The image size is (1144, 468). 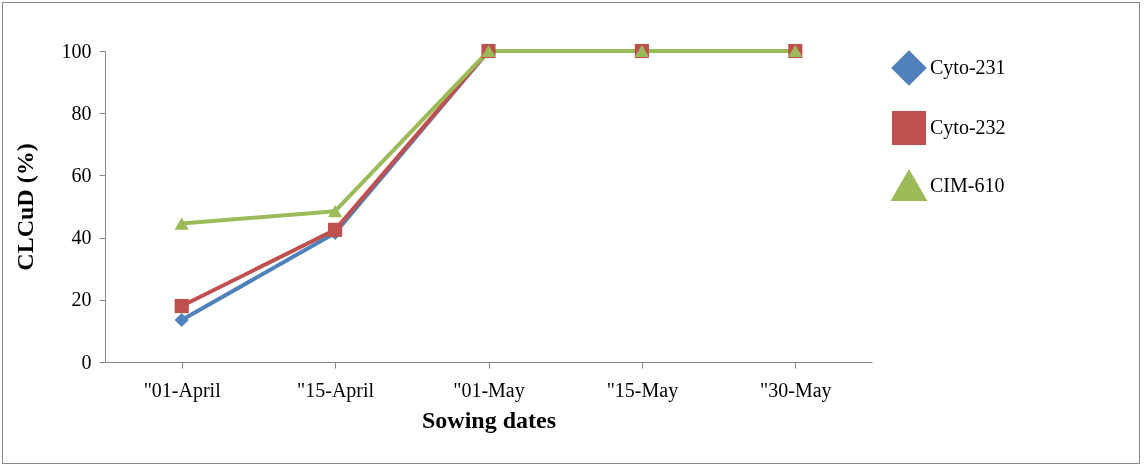 I want to click on y-tick-label: 80, so click(x=81, y=112).